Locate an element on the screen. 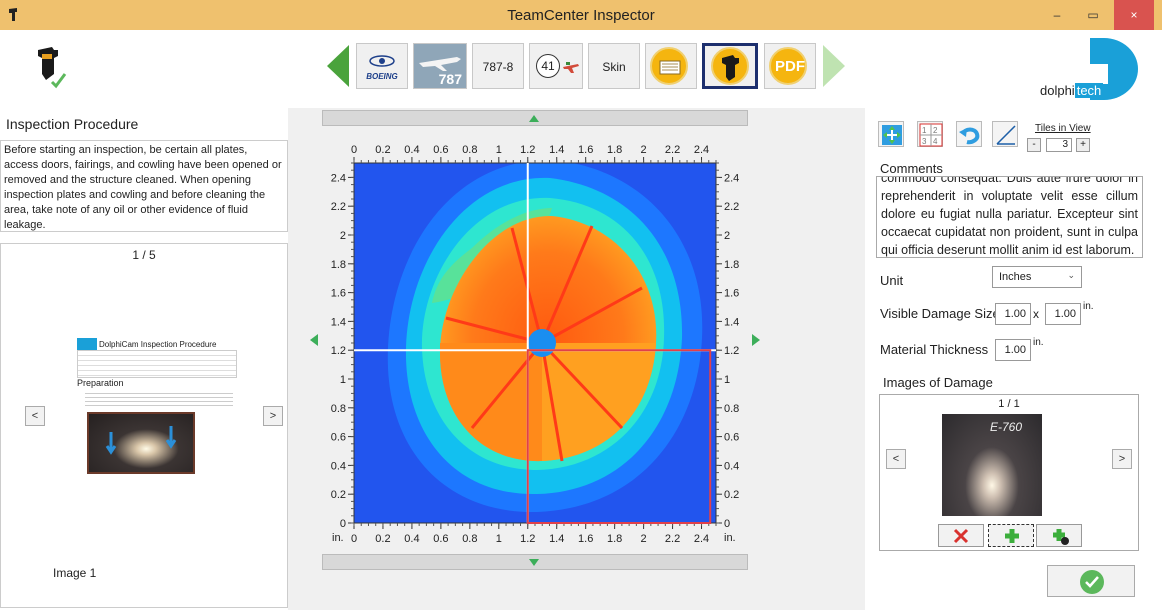 The height and width of the screenshot is (610, 1162). left-pane-scrollbar is located at coordinates (296, 359).